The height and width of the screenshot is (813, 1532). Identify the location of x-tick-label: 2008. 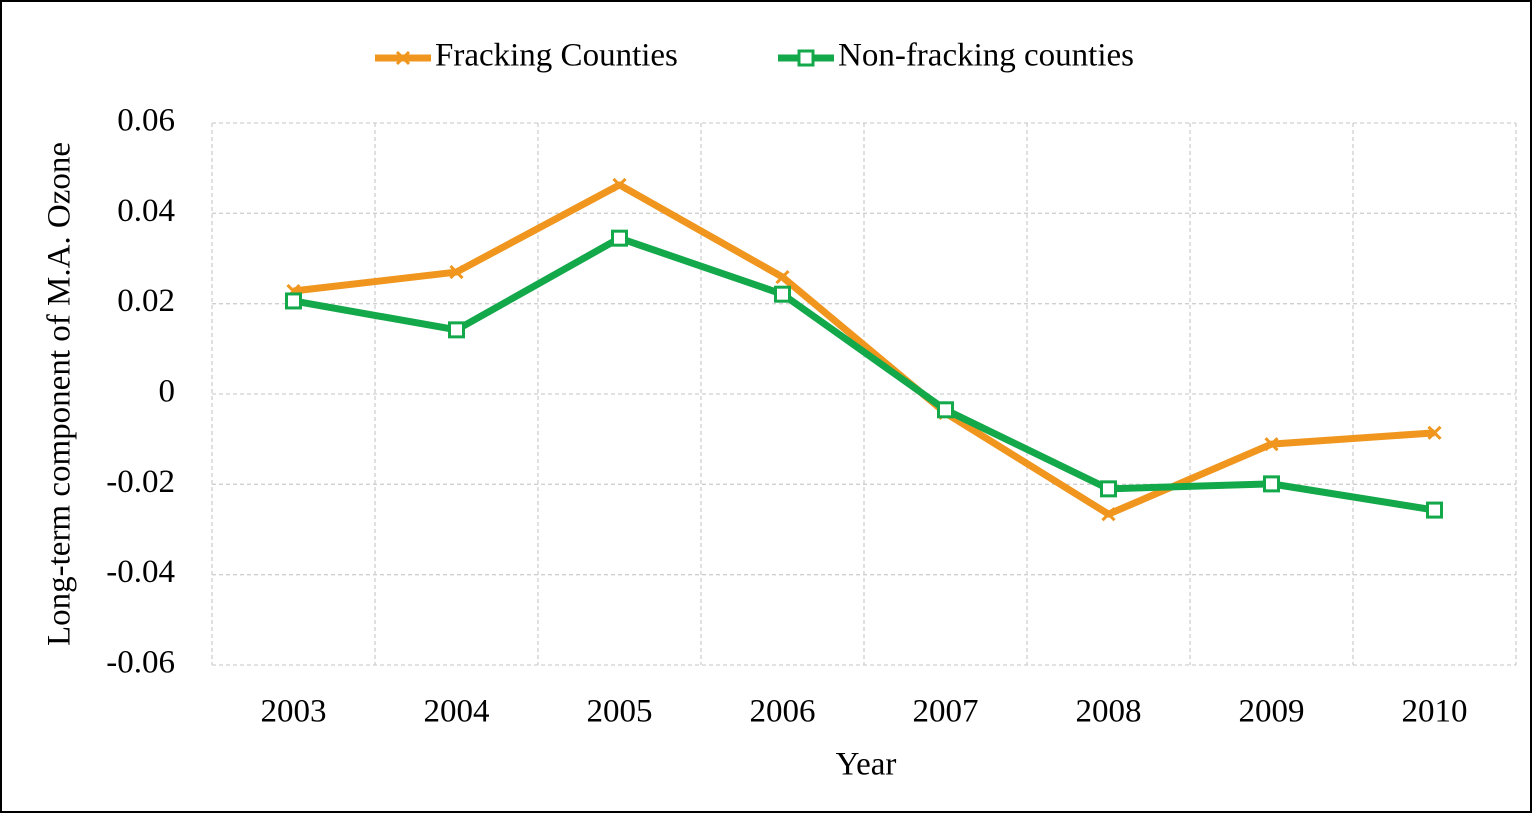
(1109, 712).